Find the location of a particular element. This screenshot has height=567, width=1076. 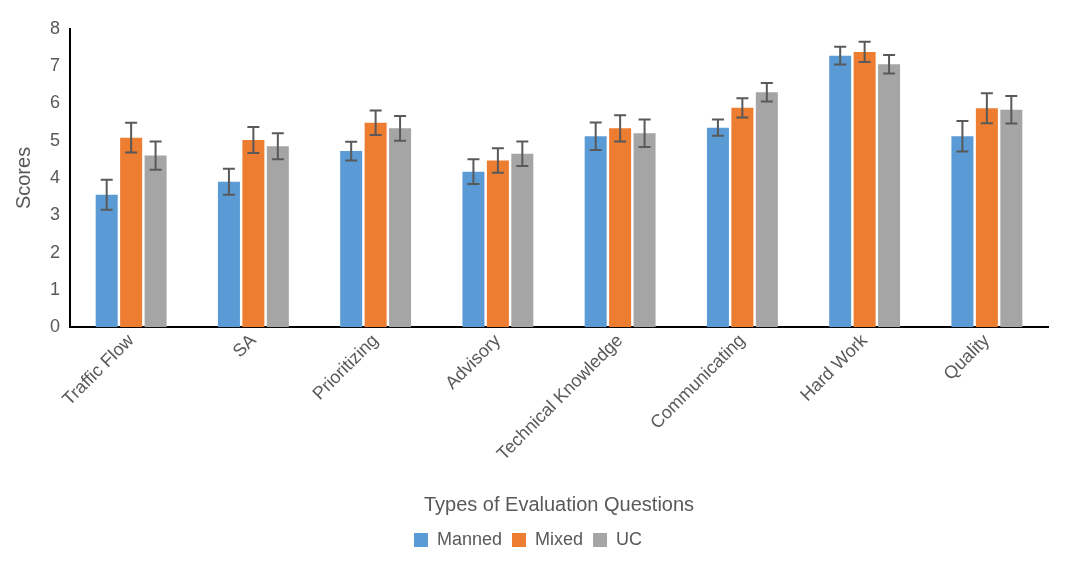

y-tick-label: 1 is located at coordinates (55, 288).